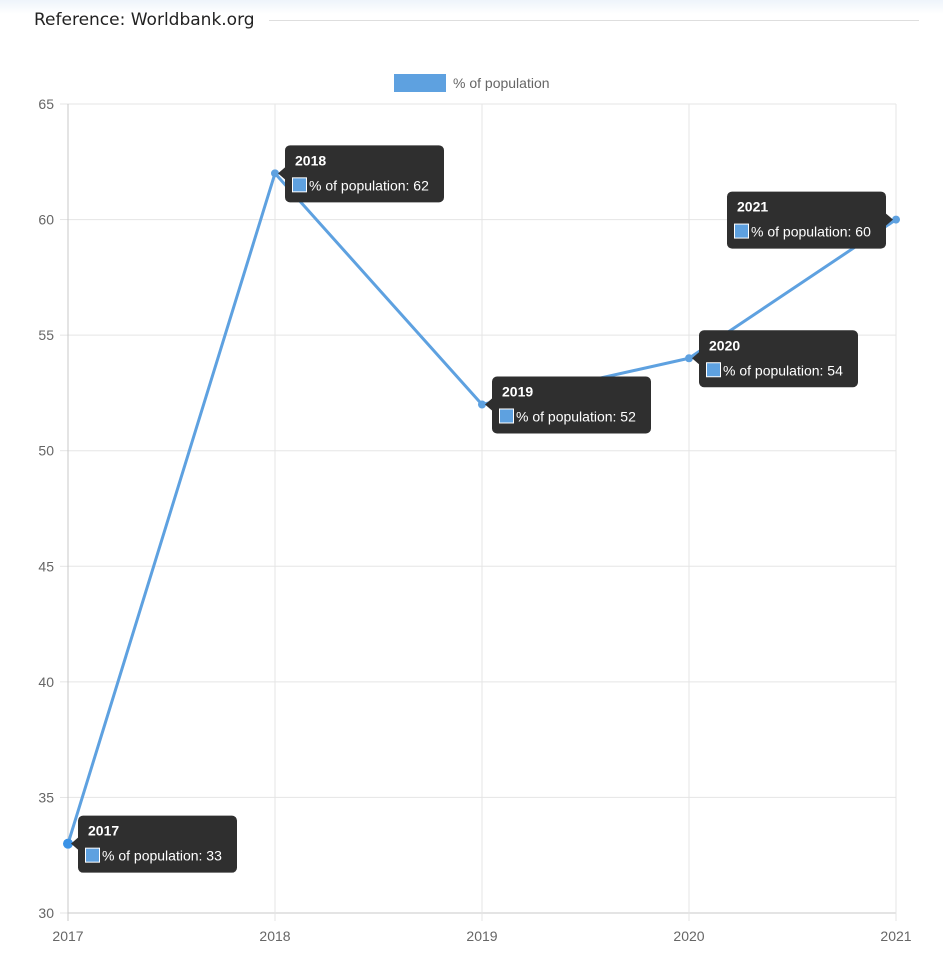 The width and height of the screenshot is (943, 953). Describe the element at coordinates (310, 160) in the screenshot. I see `tooltip-title: 2018` at that location.